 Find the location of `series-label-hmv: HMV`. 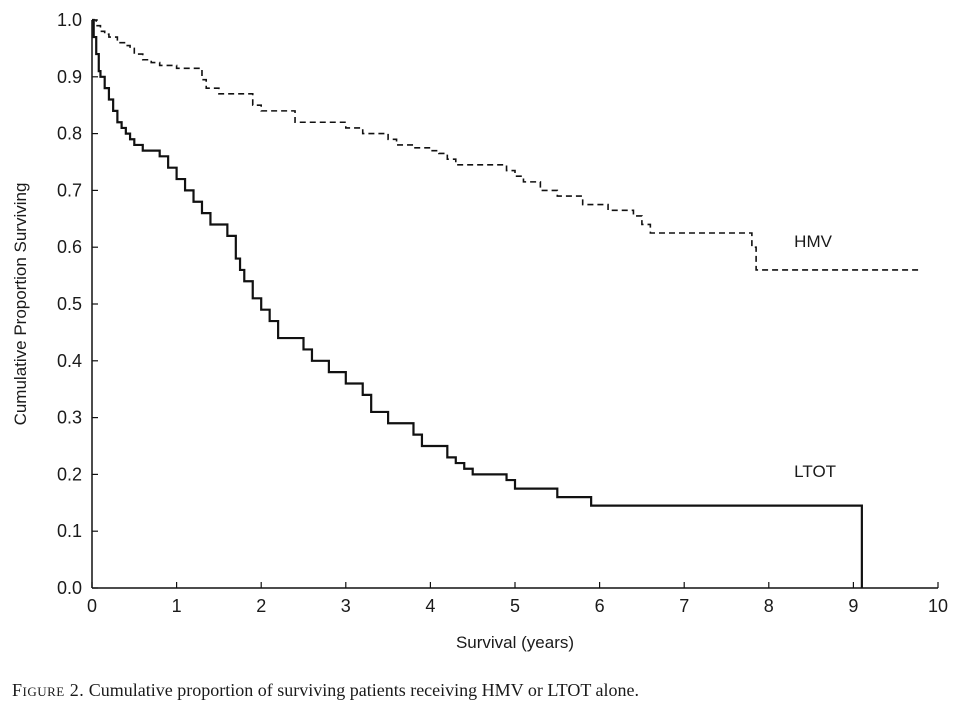

series-label-hmv: HMV is located at coordinates (813, 241).